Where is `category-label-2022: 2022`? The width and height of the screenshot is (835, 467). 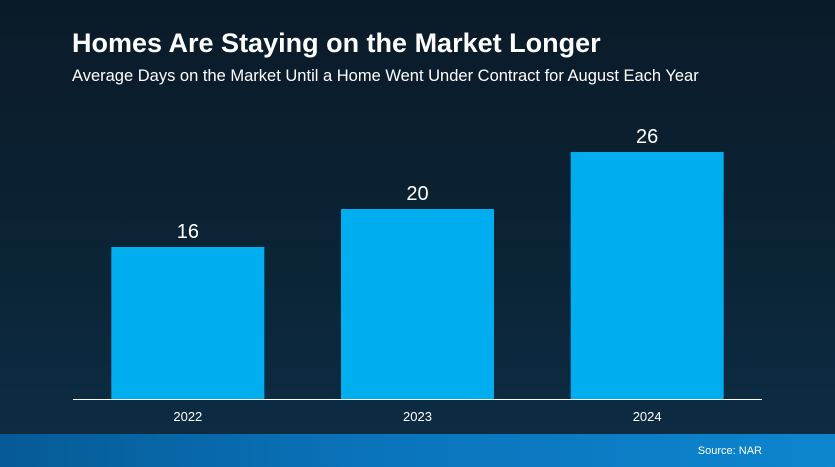 category-label-2022: 2022 is located at coordinates (187, 416).